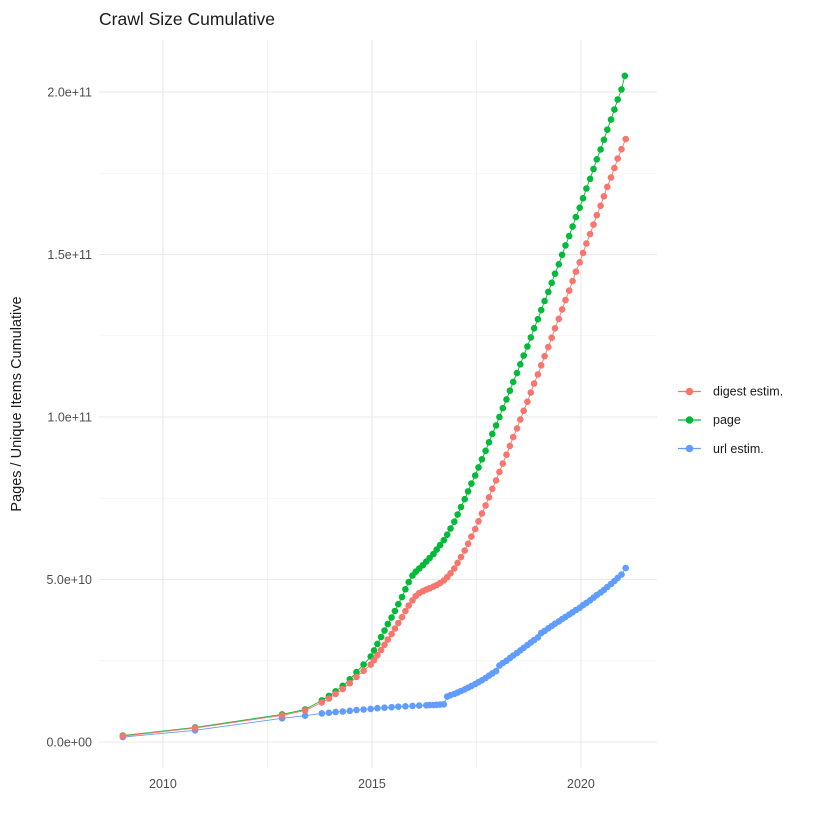  What do you see at coordinates (689, 420) in the screenshot?
I see `legend-key-point-icon` at bounding box center [689, 420].